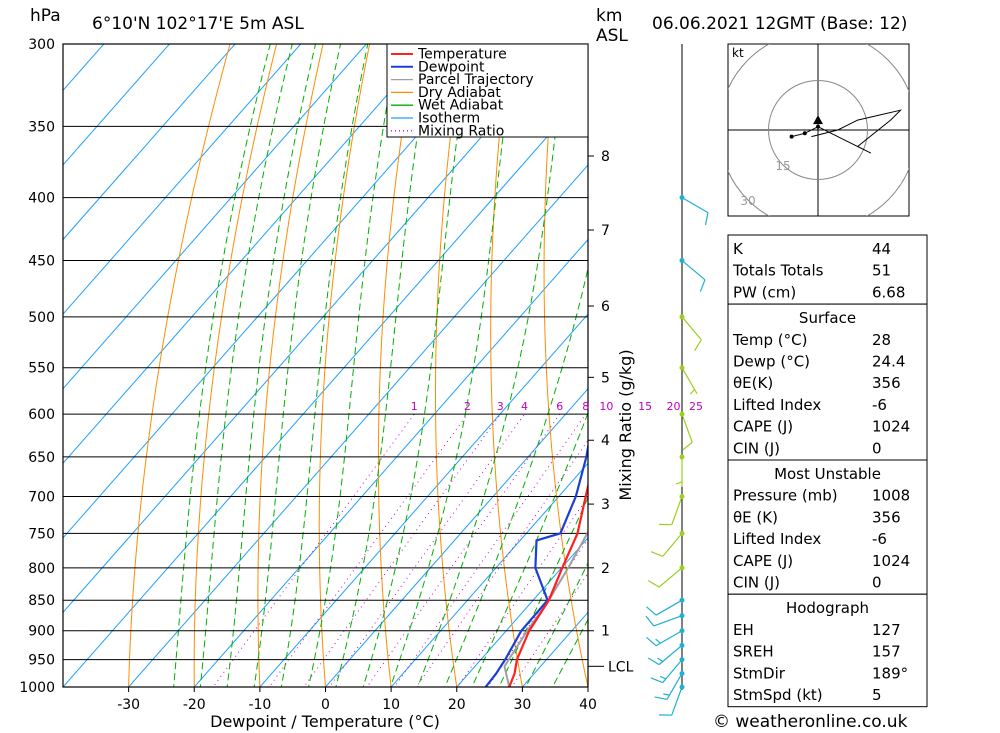 The width and height of the screenshot is (1000, 733). I want to click on legend-entry: Dry Adiabat, so click(459, 93).